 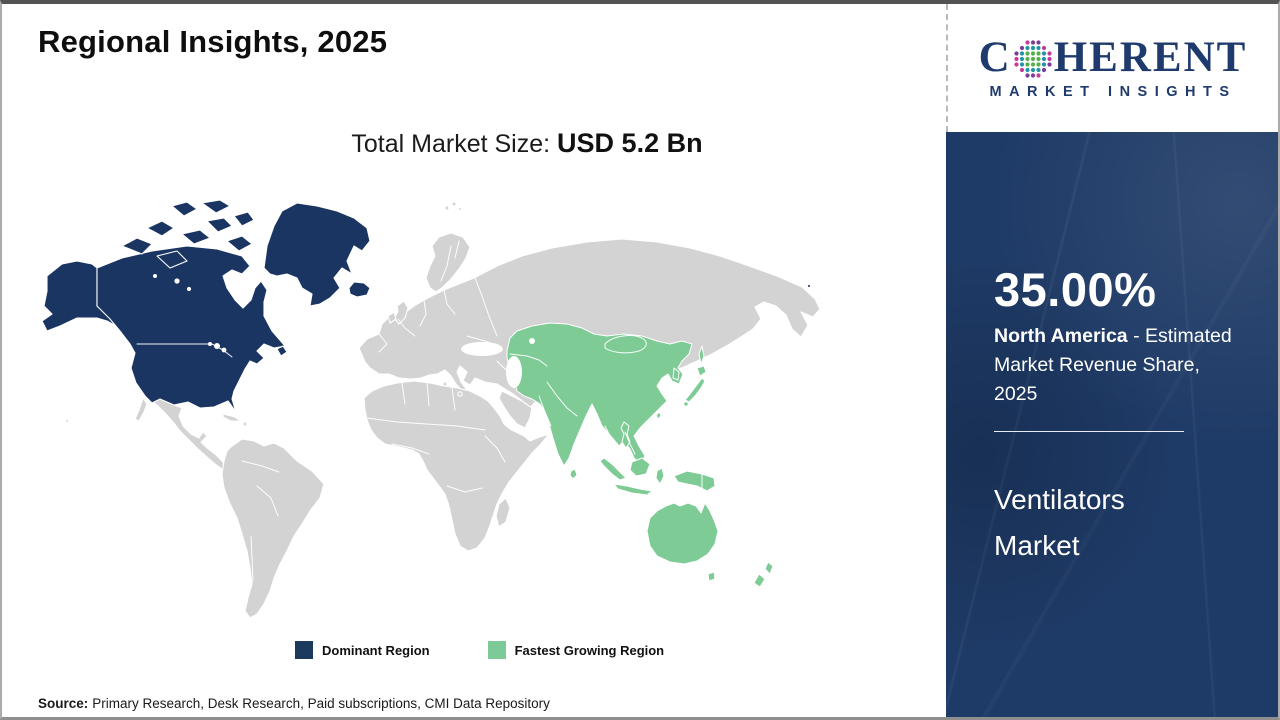 What do you see at coordinates (344, 331) in the screenshot?
I see `inland-seas` at bounding box center [344, 331].